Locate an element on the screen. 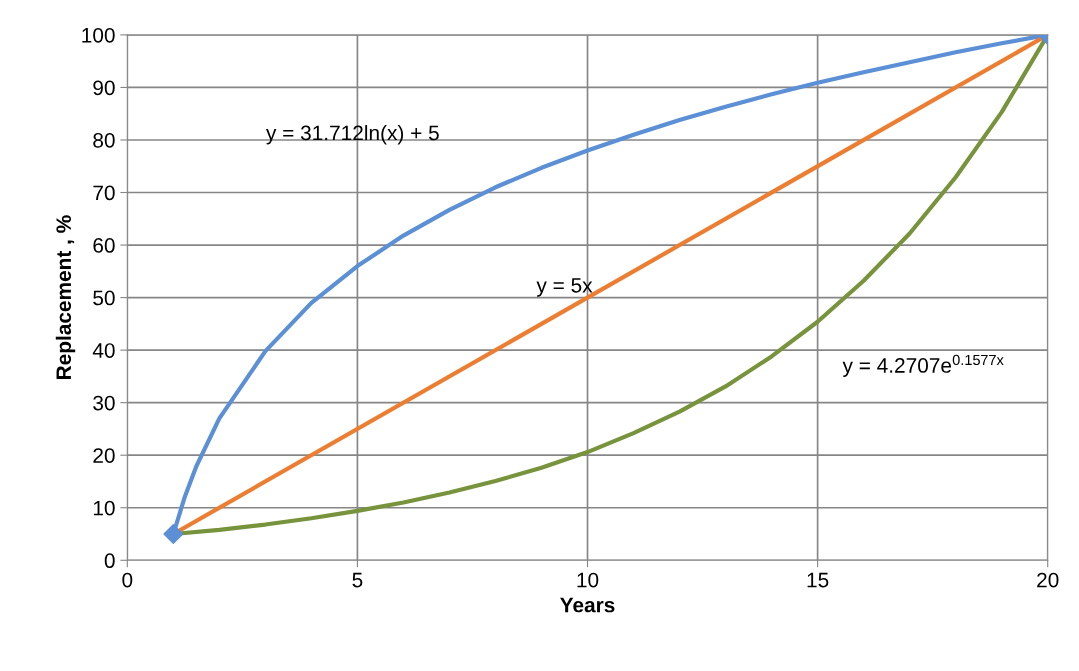 This screenshot has height=671, width=1079. y-tick-label: 90 is located at coordinates (104, 88).